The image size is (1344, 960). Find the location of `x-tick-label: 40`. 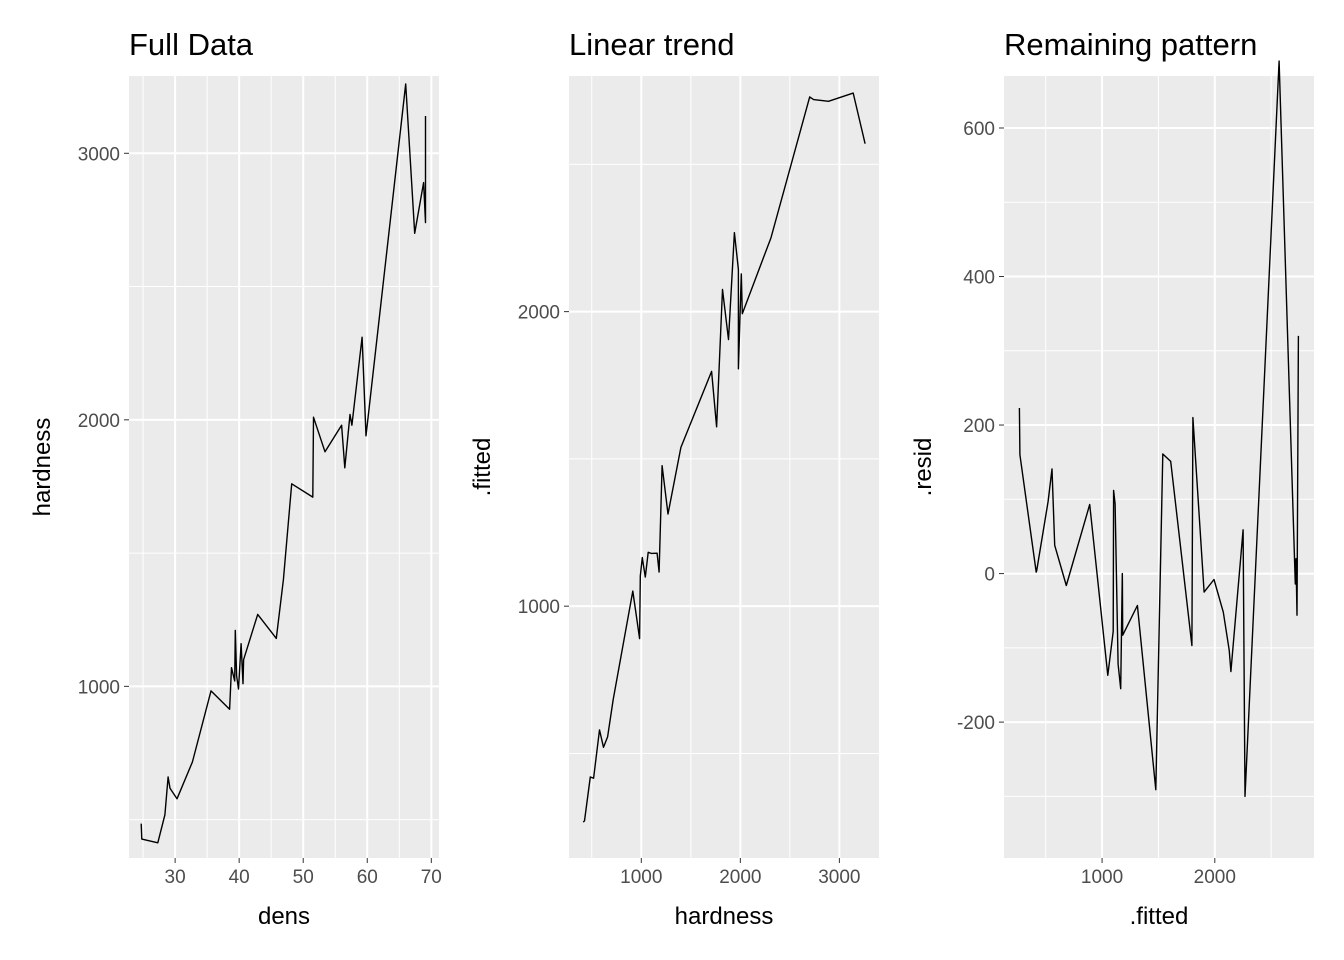

x-tick-label: 40 is located at coordinates (239, 877).